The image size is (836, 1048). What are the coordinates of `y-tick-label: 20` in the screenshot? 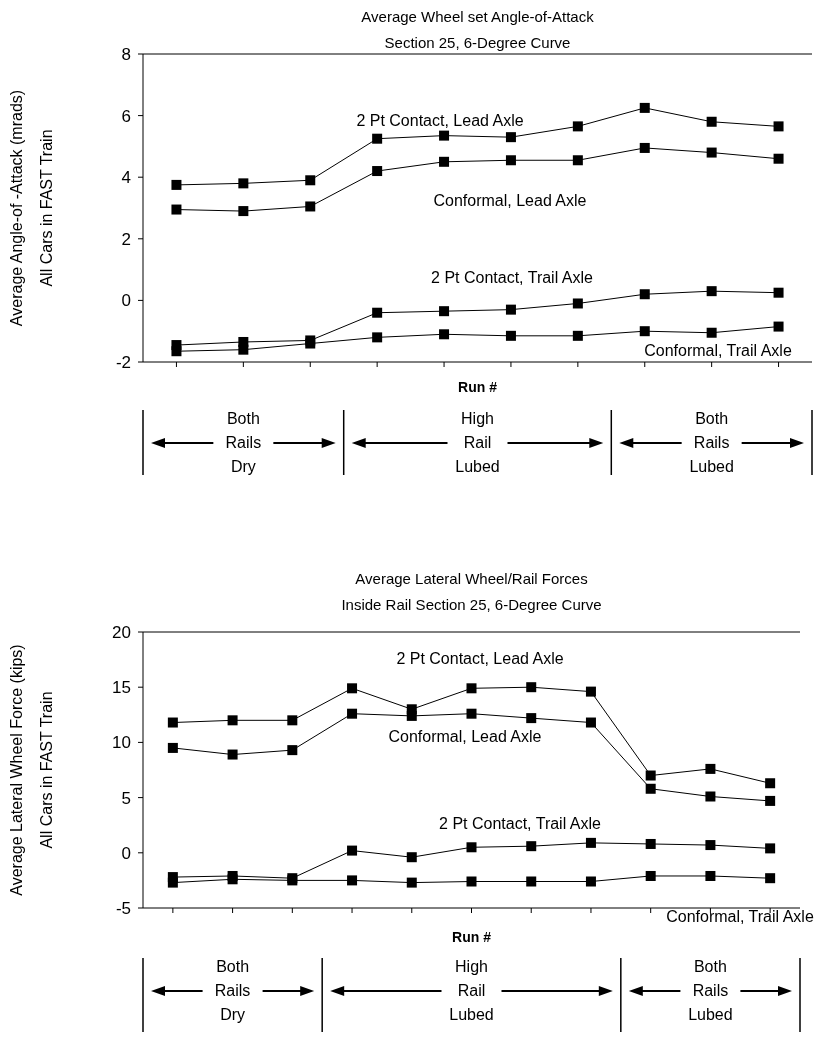 It's located at (121, 632).